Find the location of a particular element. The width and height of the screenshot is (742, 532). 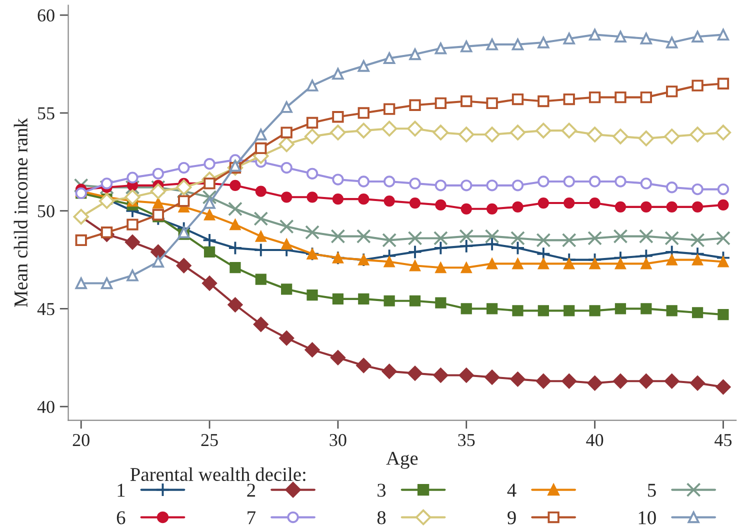

x-axis-title: Age is located at coordinates (402, 460).